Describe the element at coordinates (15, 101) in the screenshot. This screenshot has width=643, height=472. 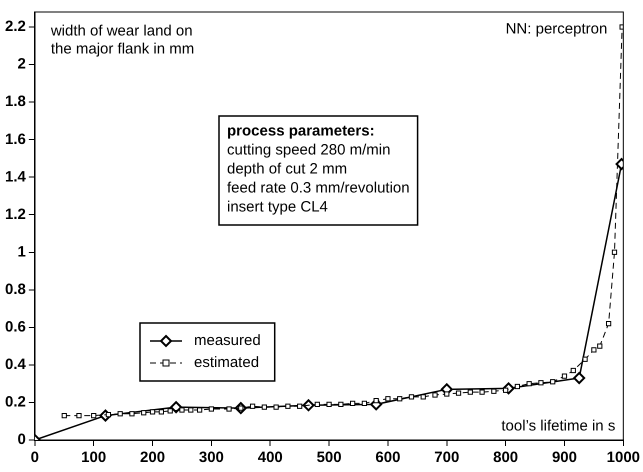
I see `y-tick-label: 1.8` at that location.